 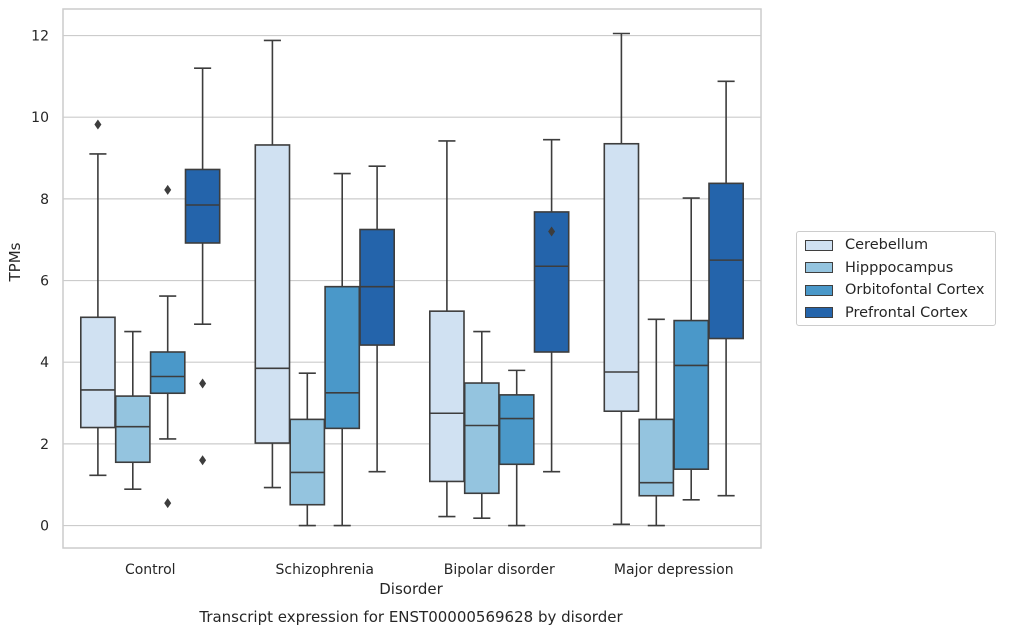 What do you see at coordinates (411, 589) in the screenshot?
I see `x-axis-label: Disorder` at bounding box center [411, 589].